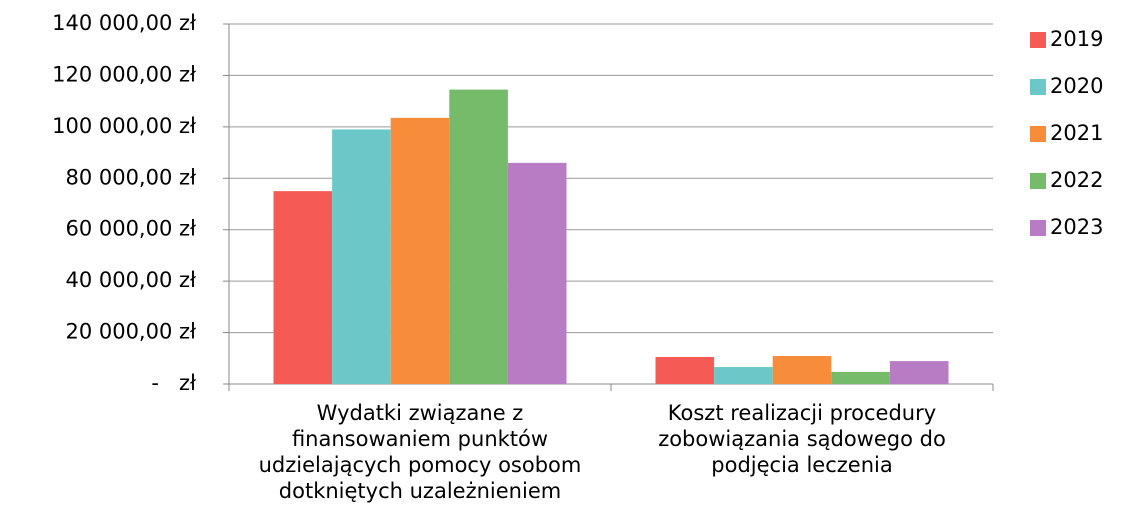 The width and height of the screenshot is (1122, 515). Describe the element at coordinates (124, 74) in the screenshot. I see `y-tick-label: 120 000,00 zł` at that location.